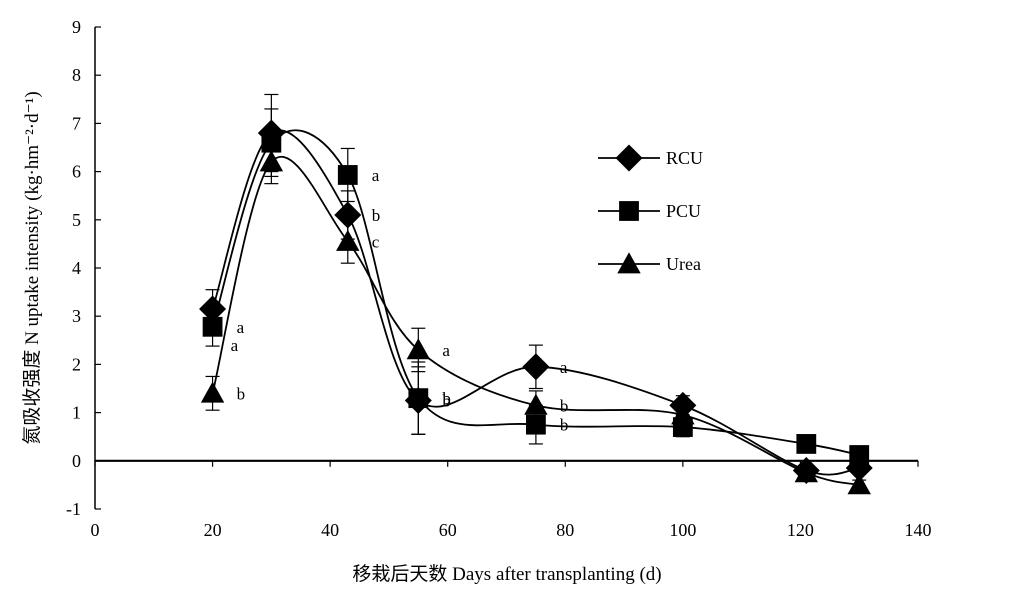 The image size is (1016, 603). What do you see at coordinates (684, 158) in the screenshot?
I see `legend-rcu-label: RCU` at bounding box center [684, 158].